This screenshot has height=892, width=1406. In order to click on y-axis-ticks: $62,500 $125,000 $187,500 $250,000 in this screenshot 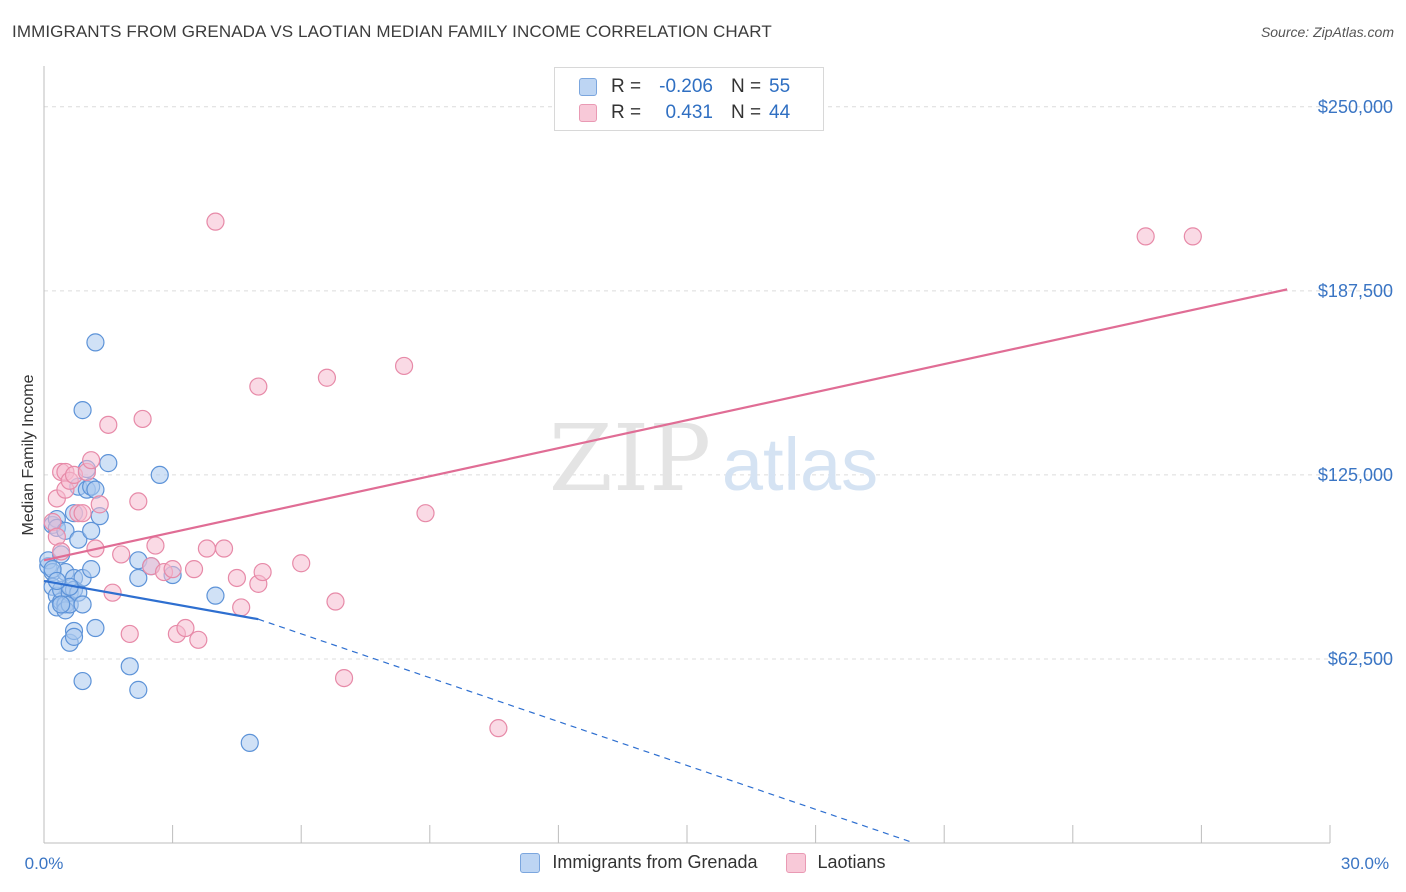, I will do `click(1355, 383)`.